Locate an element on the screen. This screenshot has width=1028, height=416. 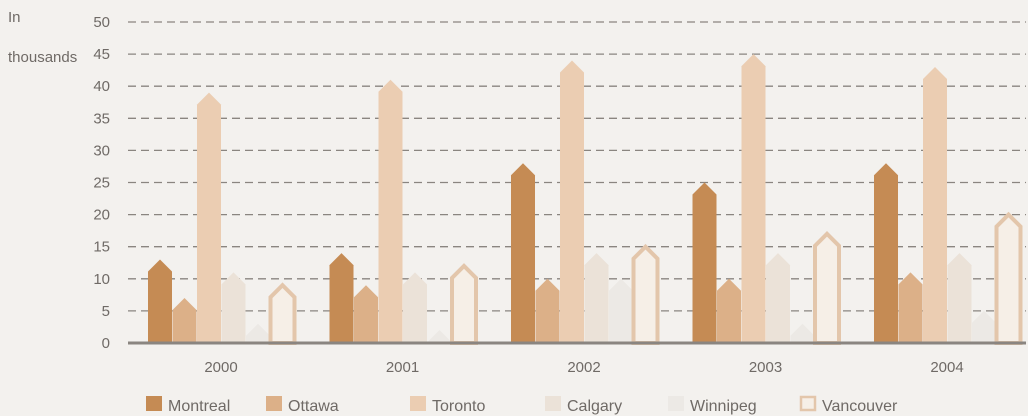
legend-label-winnipeg: Winnipeg is located at coordinates (723, 406).